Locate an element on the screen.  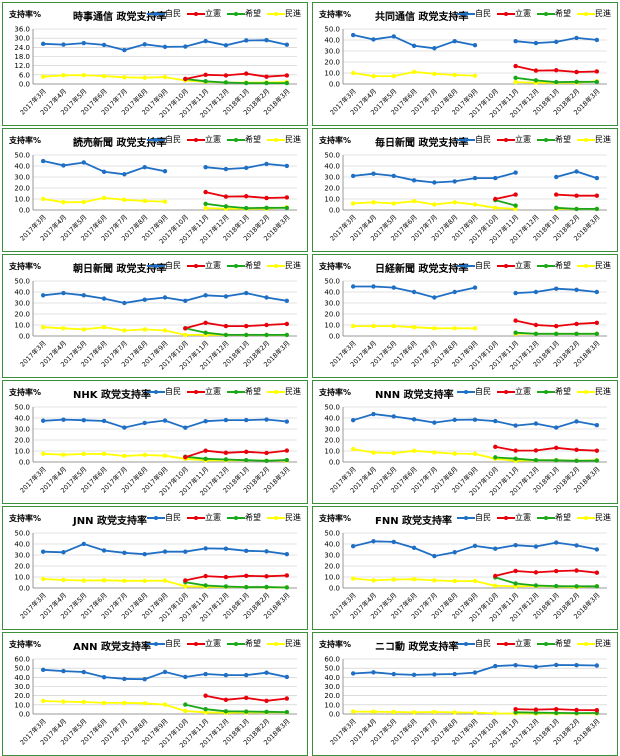
y-tick-label: 50.0 is located at coordinates (332, 669).